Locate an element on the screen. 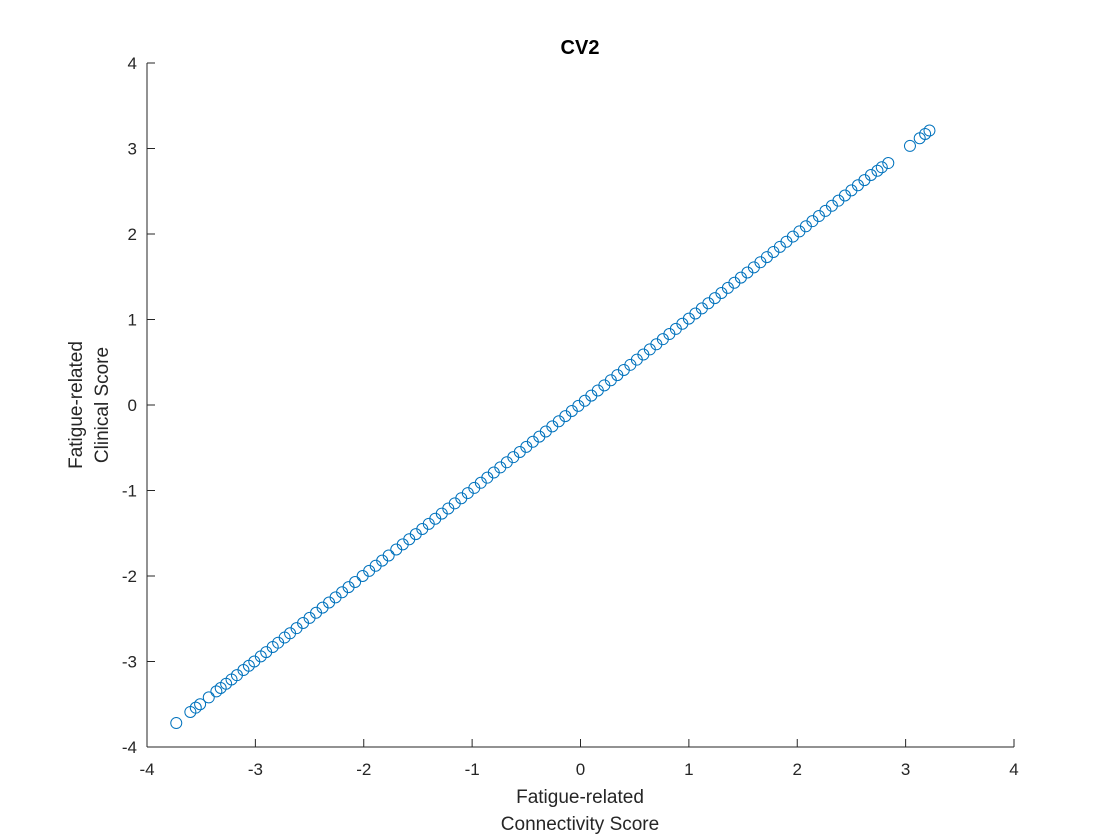 The image size is (1120, 840). y-tick-label: -4 is located at coordinates (129, 747).